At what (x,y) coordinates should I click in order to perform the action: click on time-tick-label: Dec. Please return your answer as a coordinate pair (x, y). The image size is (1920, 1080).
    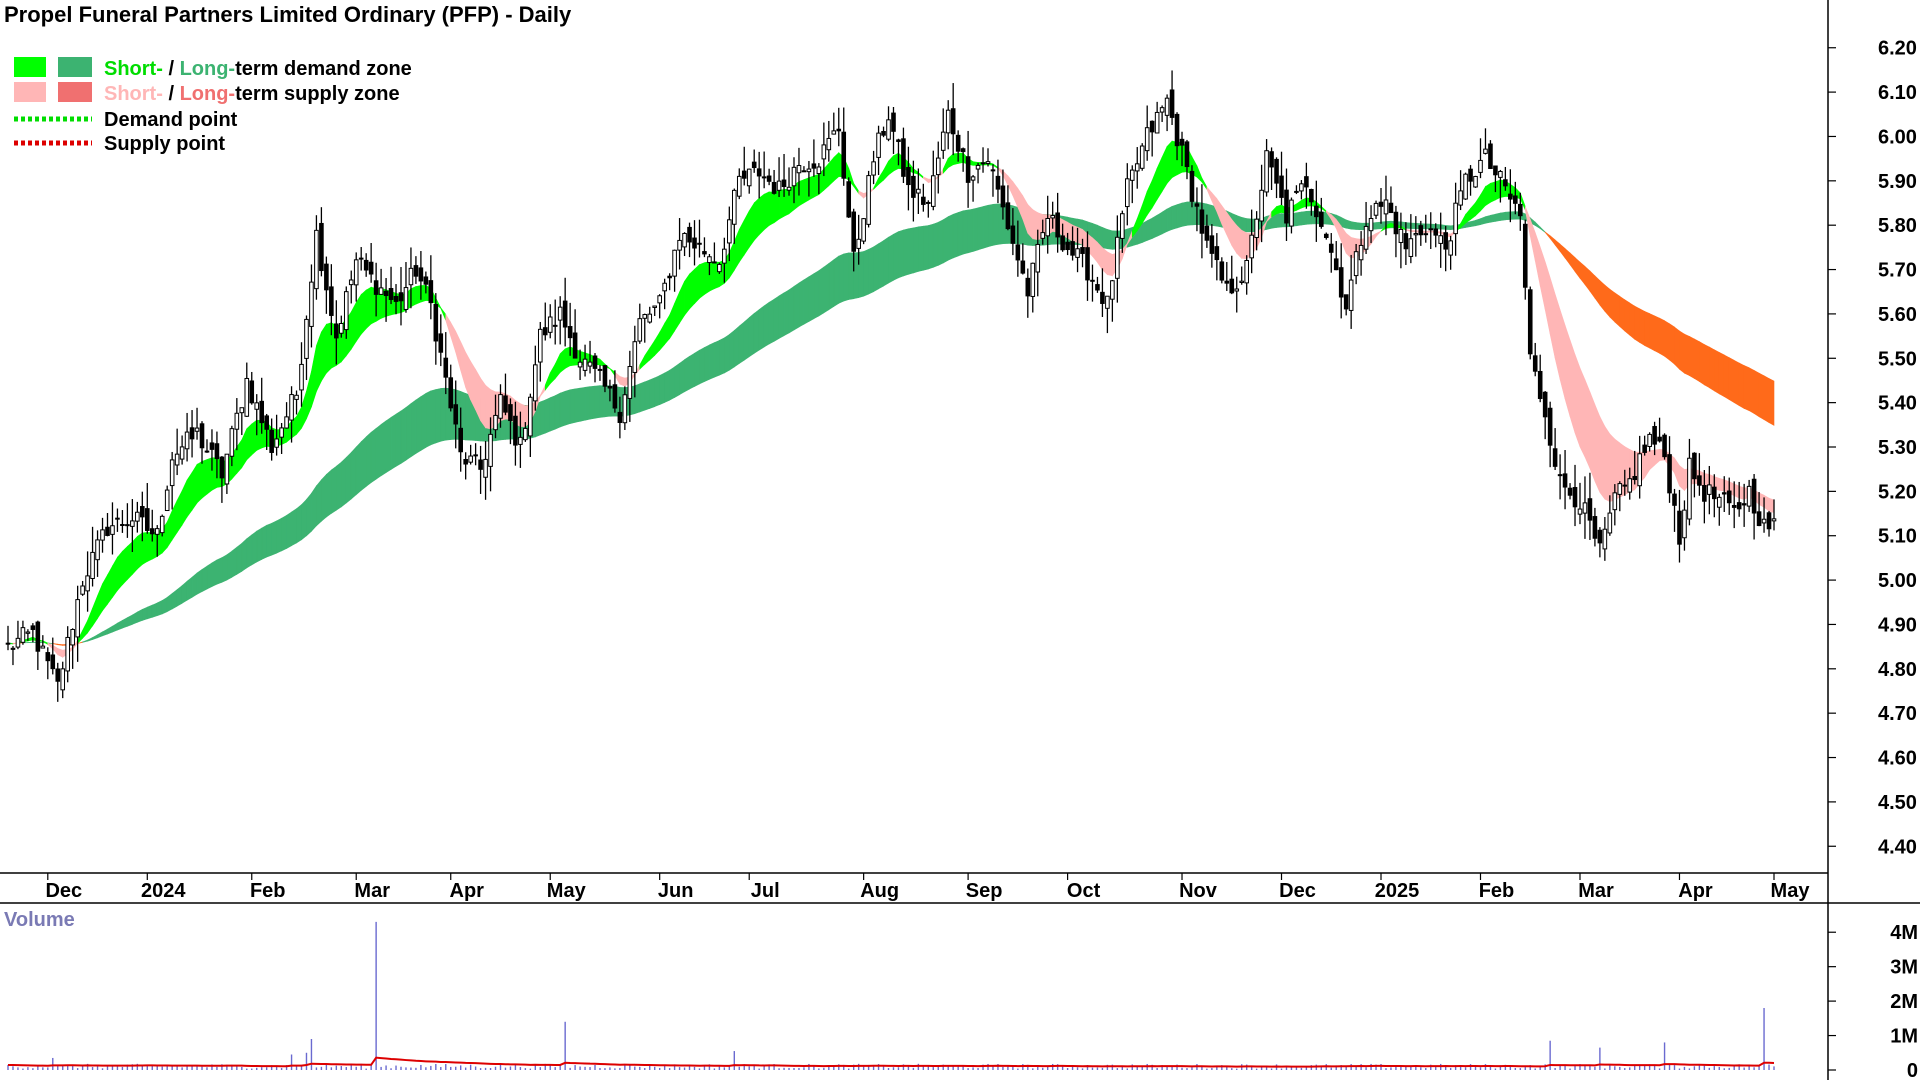
    Looking at the image, I should click on (1297, 891).